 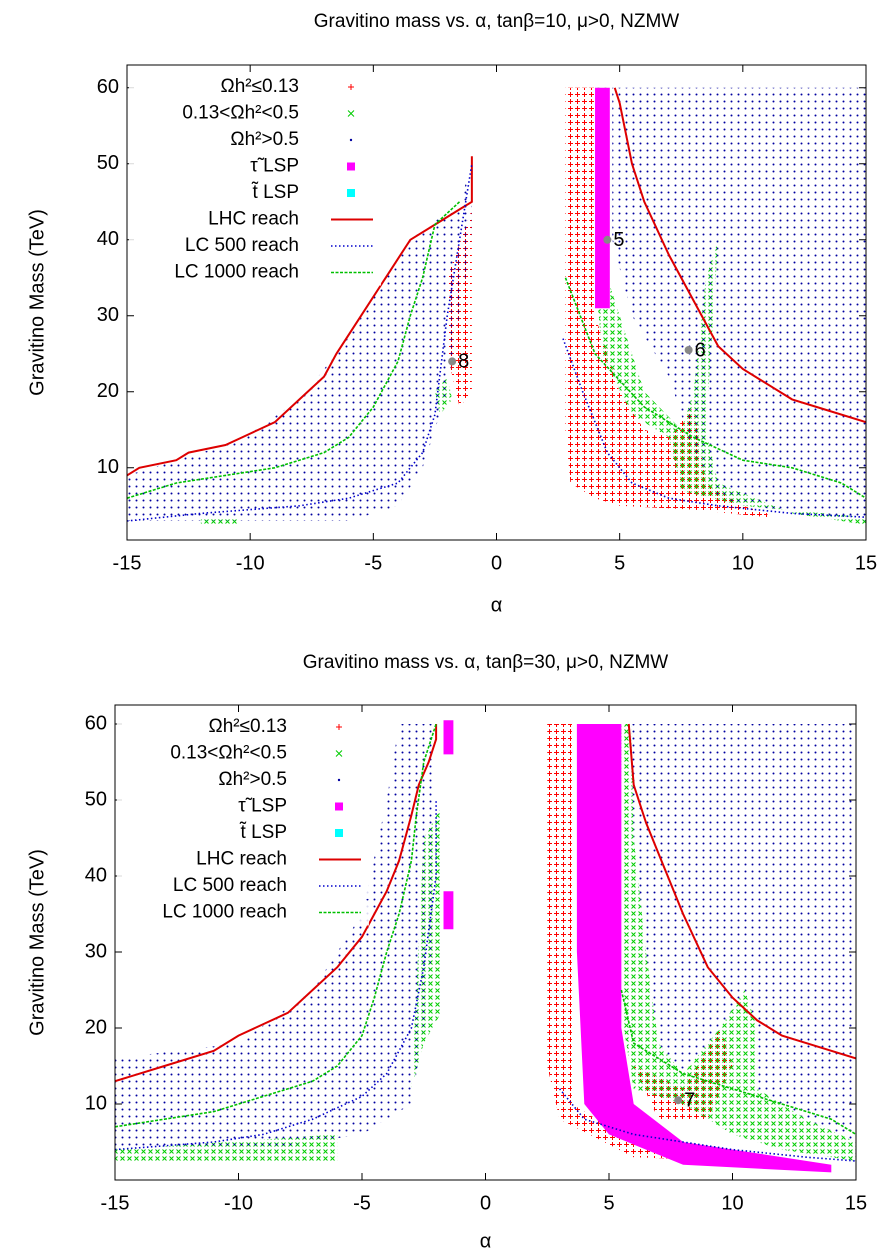 What do you see at coordinates (238, 1203) in the screenshot?
I see `x-tick-label: -10` at bounding box center [238, 1203].